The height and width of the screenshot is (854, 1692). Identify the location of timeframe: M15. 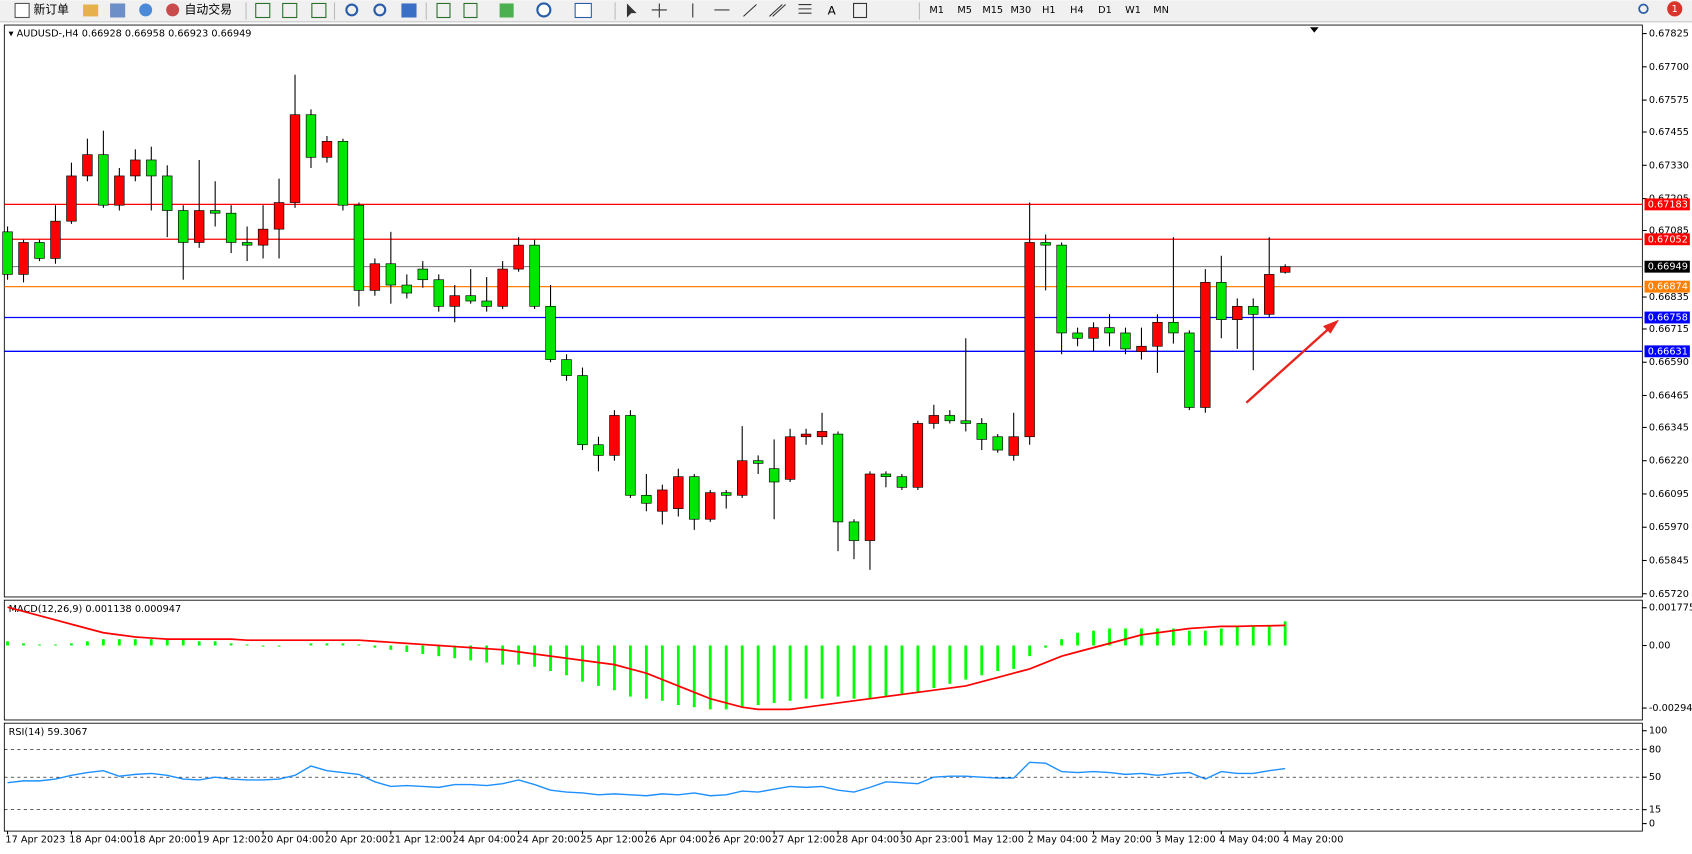
(992, 10).